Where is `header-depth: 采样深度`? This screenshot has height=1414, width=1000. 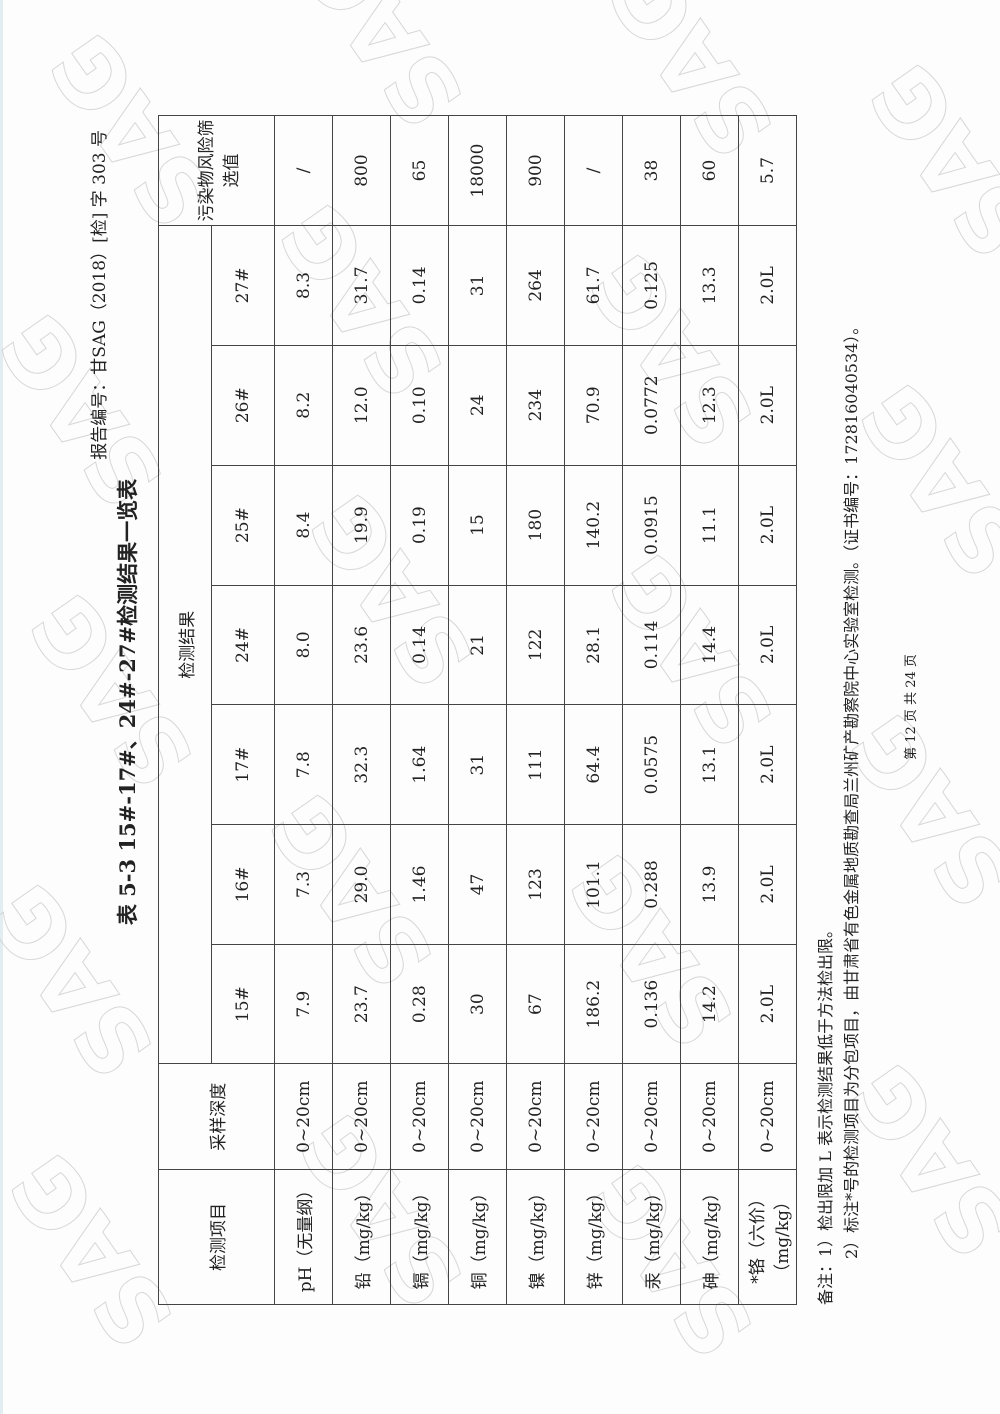
header-depth: 采样深度 is located at coordinates (216, 1116).